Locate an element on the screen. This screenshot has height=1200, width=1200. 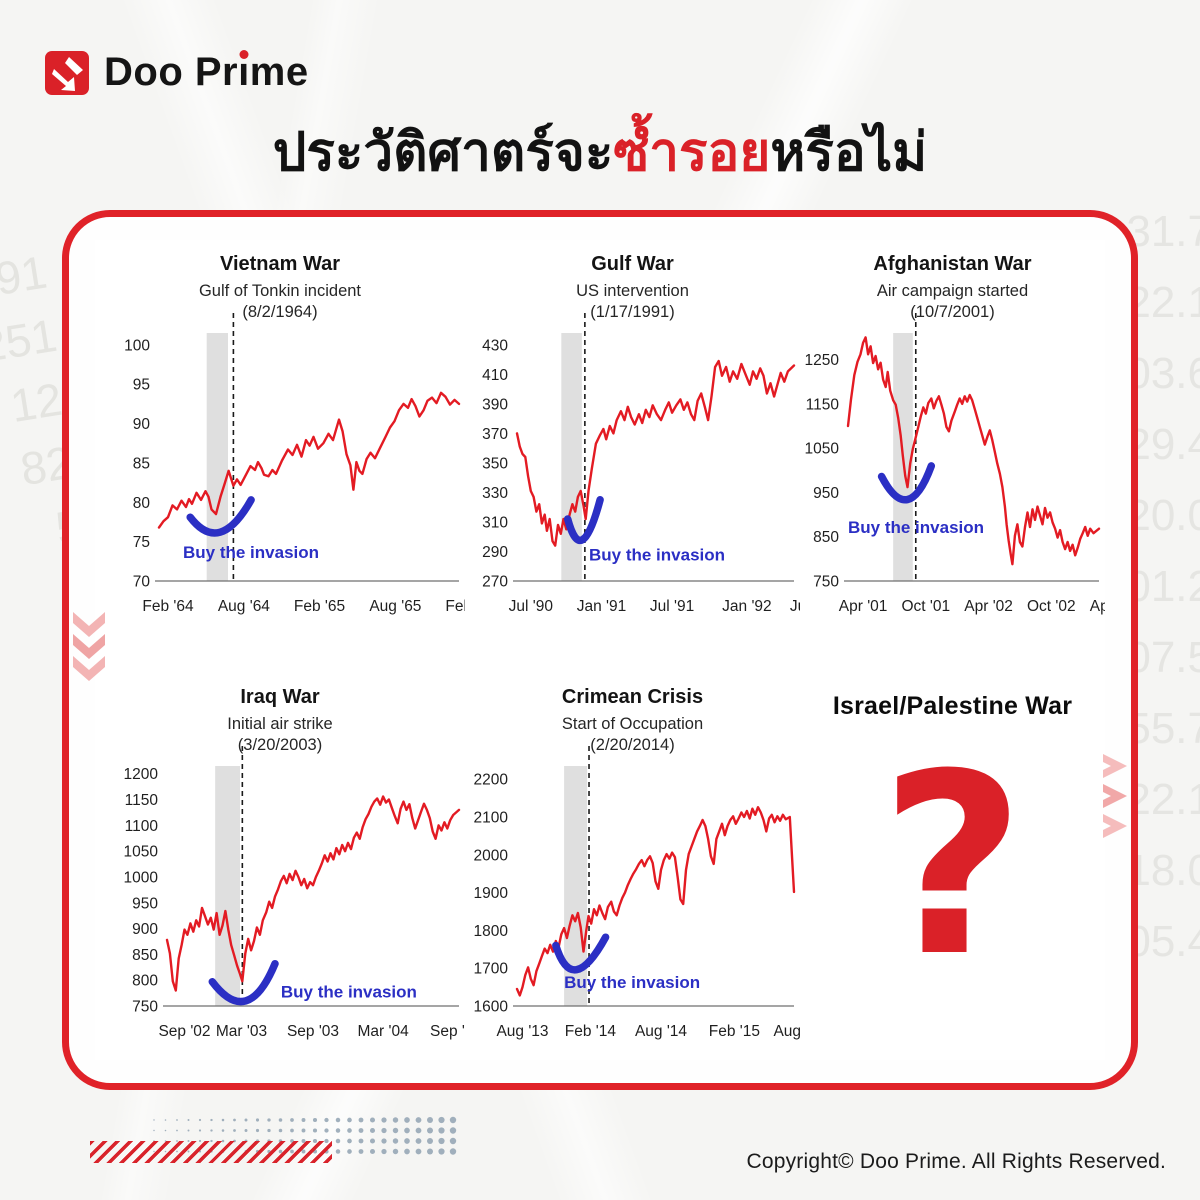
y-tick-label: 1700 is located at coordinates (491, 969).